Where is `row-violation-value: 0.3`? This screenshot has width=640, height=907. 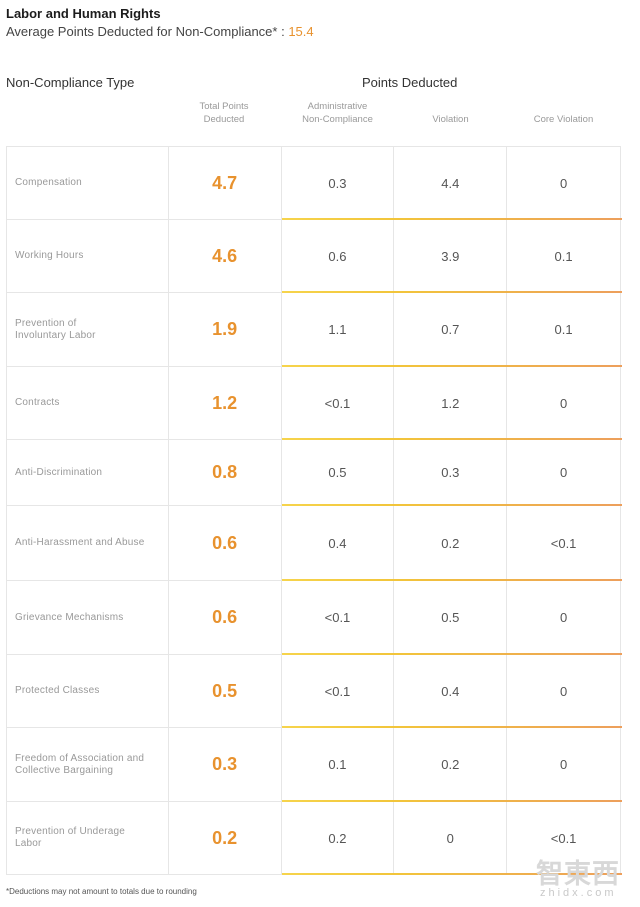
row-violation-value: 0.3 is located at coordinates (451, 472).